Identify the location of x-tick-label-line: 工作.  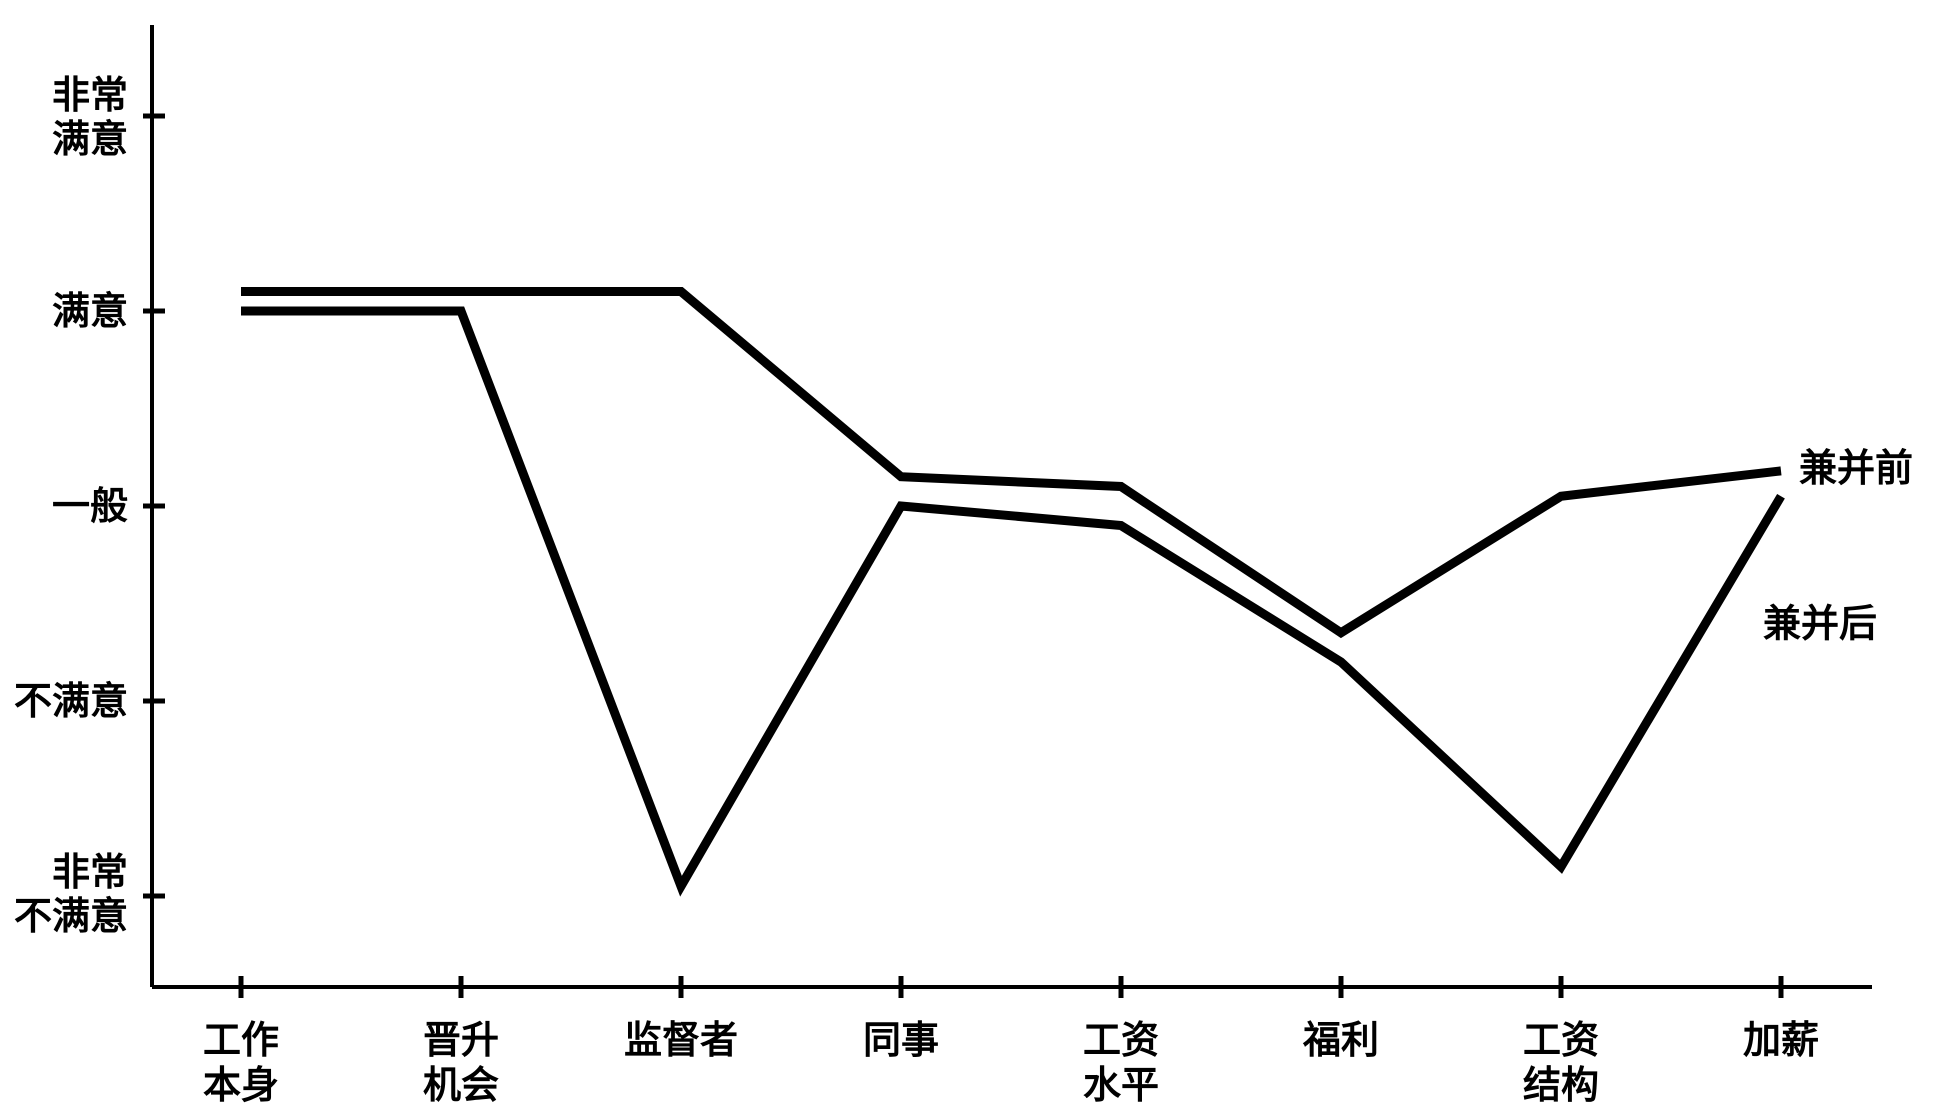
(241, 1040).